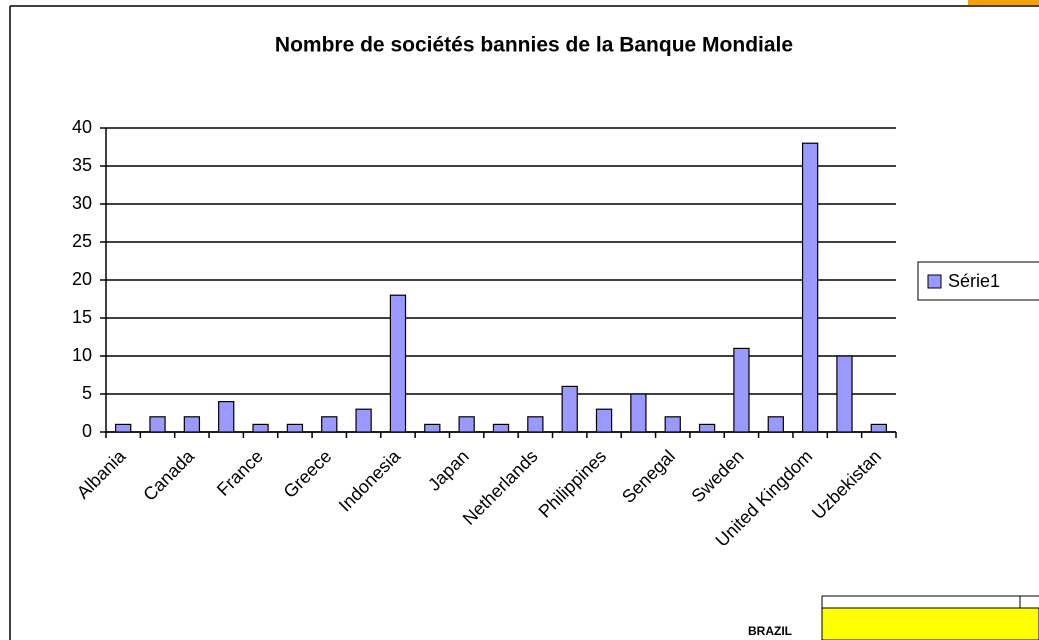 The width and height of the screenshot is (1039, 640). Describe the element at coordinates (82, 127) in the screenshot. I see `y-tick-label: 40` at that location.